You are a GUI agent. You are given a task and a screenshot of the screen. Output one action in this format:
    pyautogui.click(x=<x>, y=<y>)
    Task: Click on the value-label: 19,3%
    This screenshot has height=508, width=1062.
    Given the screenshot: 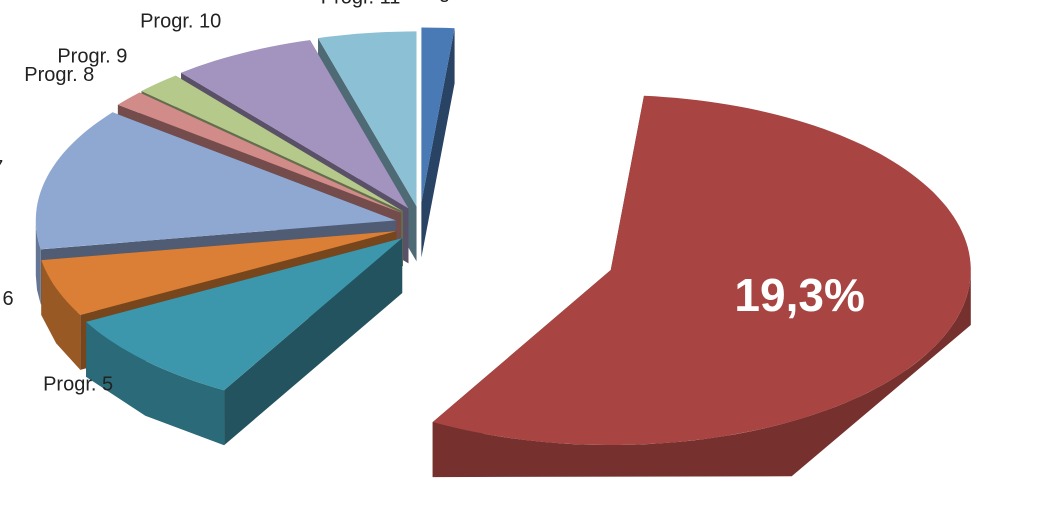 What is the action you would take?
    pyautogui.click(x=799, y=295)
    